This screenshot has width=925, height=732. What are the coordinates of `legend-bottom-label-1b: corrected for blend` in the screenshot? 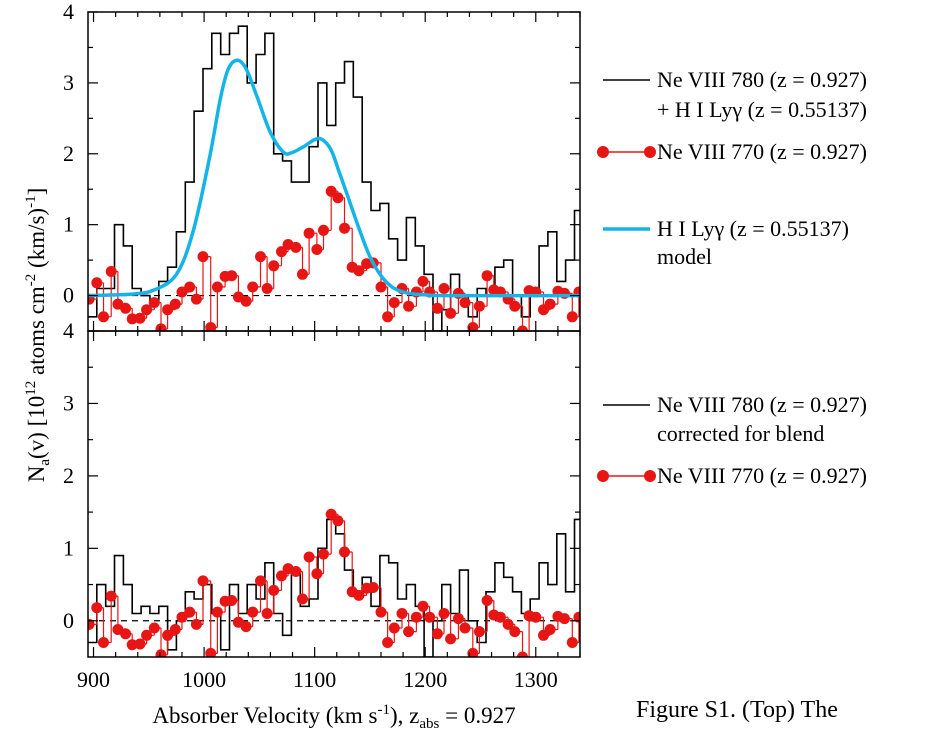 It's located at (740, 433).